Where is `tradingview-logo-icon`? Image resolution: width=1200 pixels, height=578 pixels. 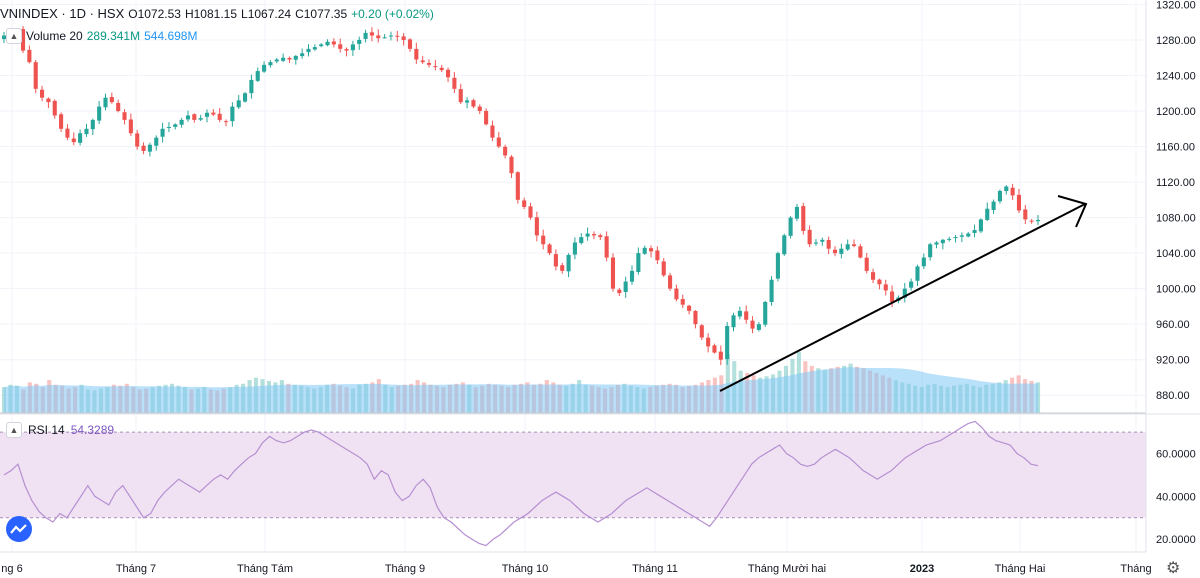 tradingview-logo-icon is located at coordinates (19, 529).